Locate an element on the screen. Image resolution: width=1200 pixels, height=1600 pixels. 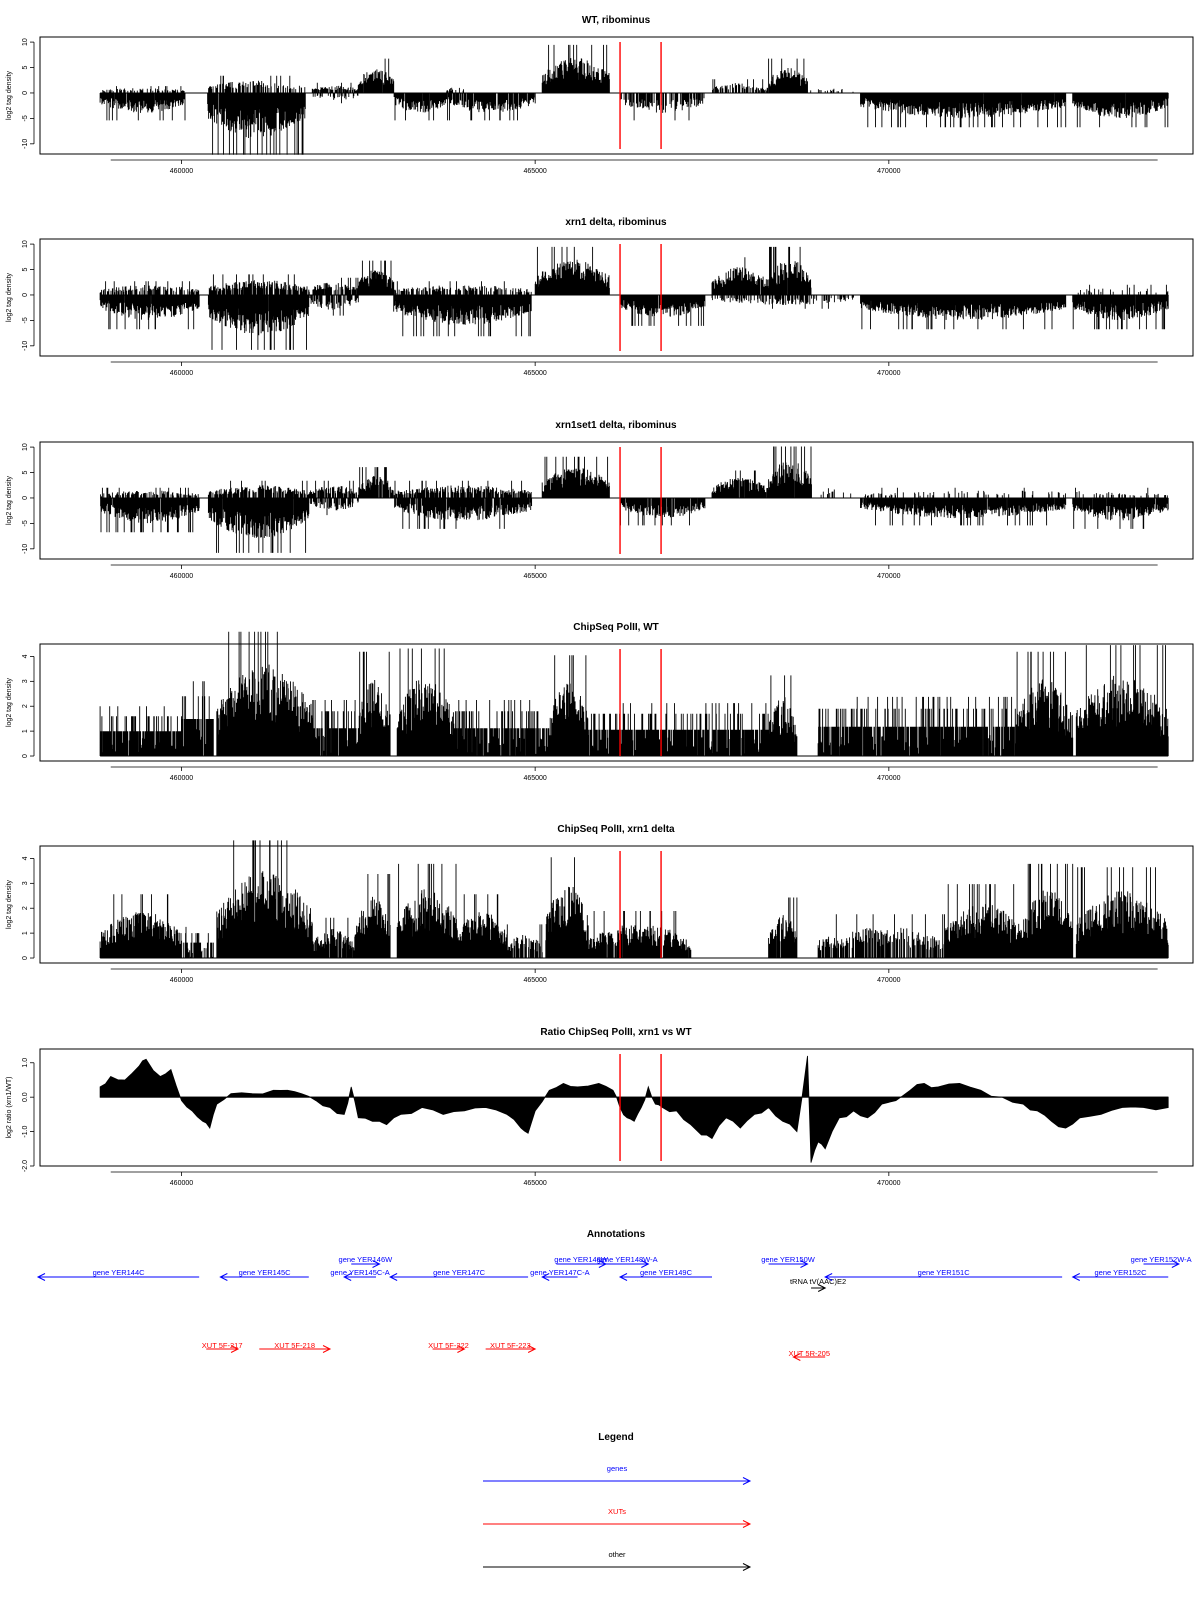
feature-label: gene YER145C is located at coordinates (265, 1272).